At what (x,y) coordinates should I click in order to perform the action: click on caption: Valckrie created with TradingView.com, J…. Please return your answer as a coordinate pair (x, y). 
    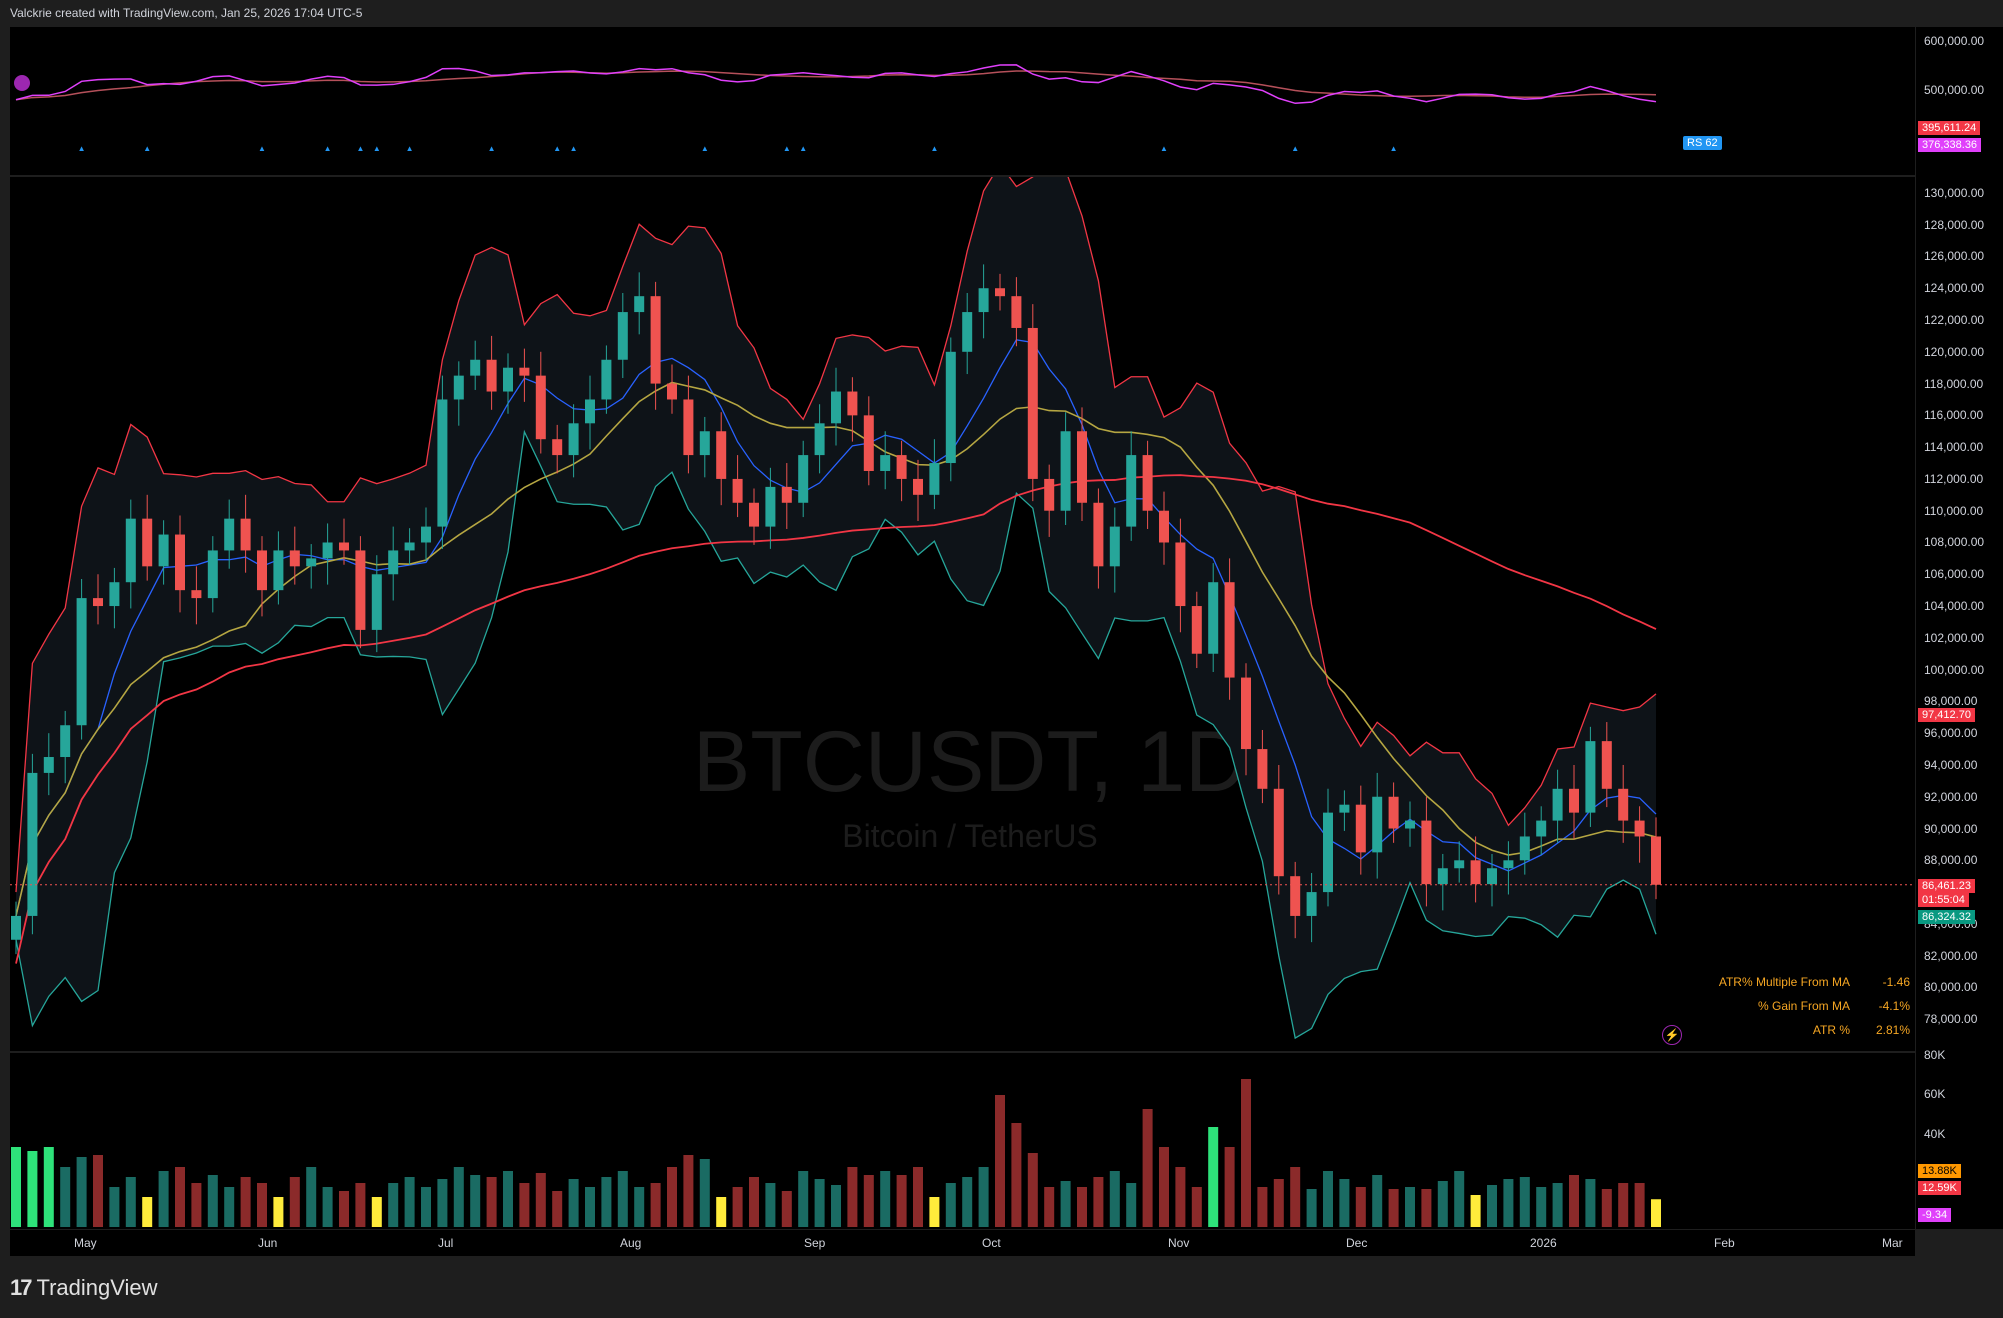
    Looking at the image, I should click on (186, 13).